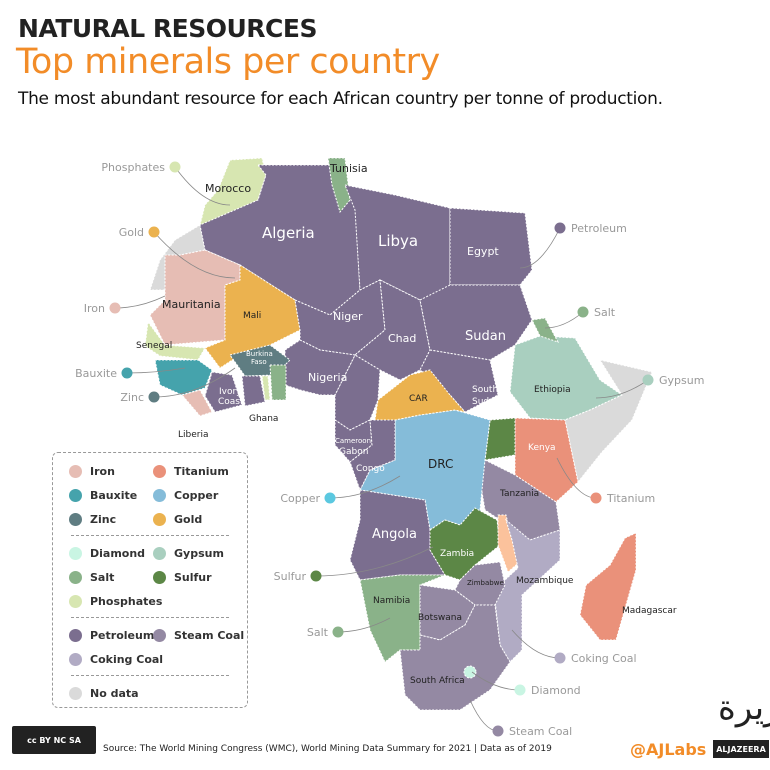  I want to click on legend-item-bauxite: Bauxite, so click(103, 495).